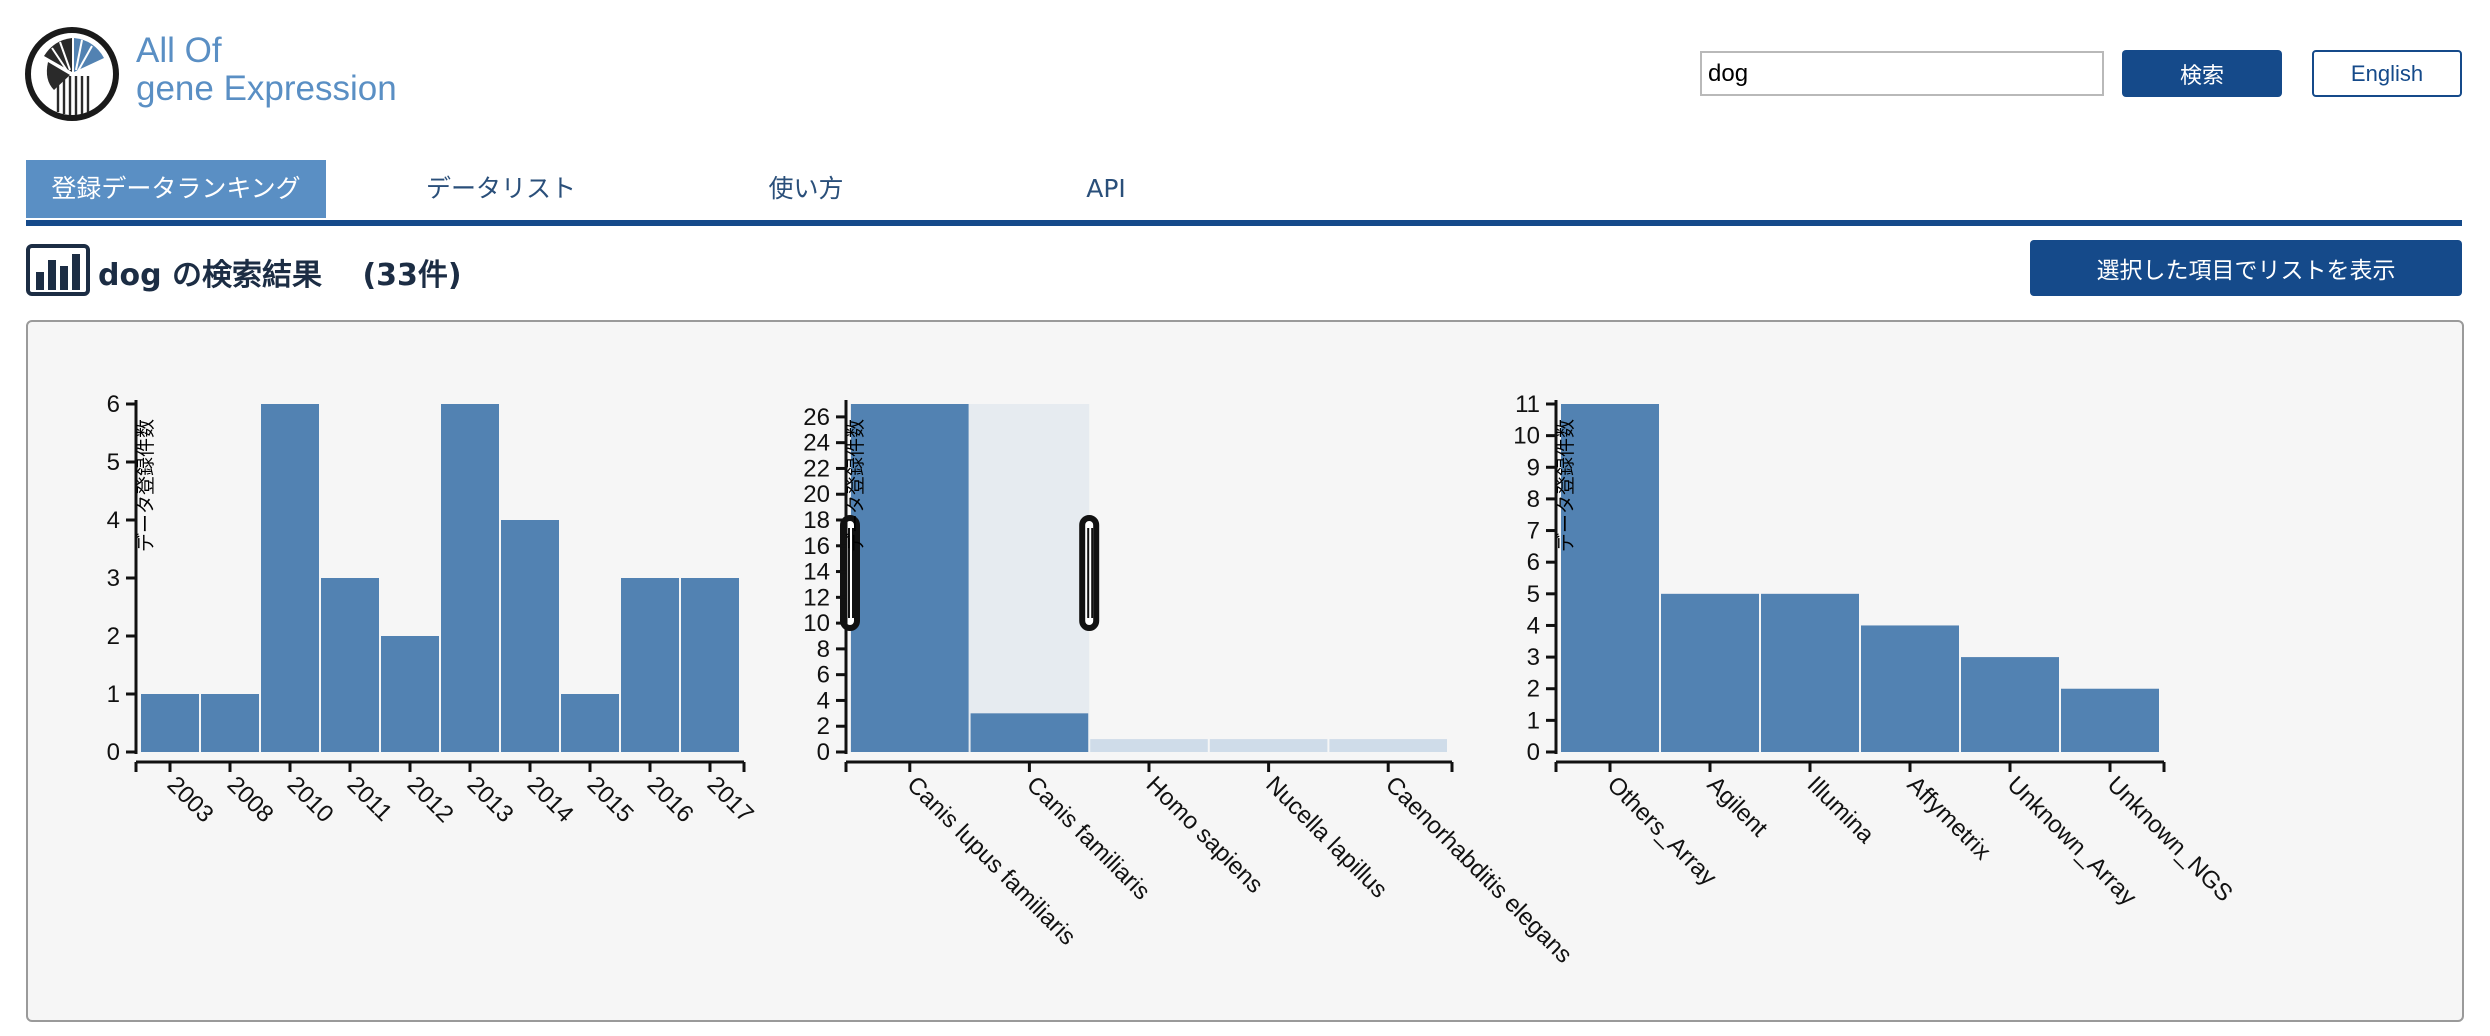 The image size is (2490, 1036). What do you see at coordinates (670, 799) in the screenshot?
I see `x-tick-label: 2016` at bounding box center [670, 799].